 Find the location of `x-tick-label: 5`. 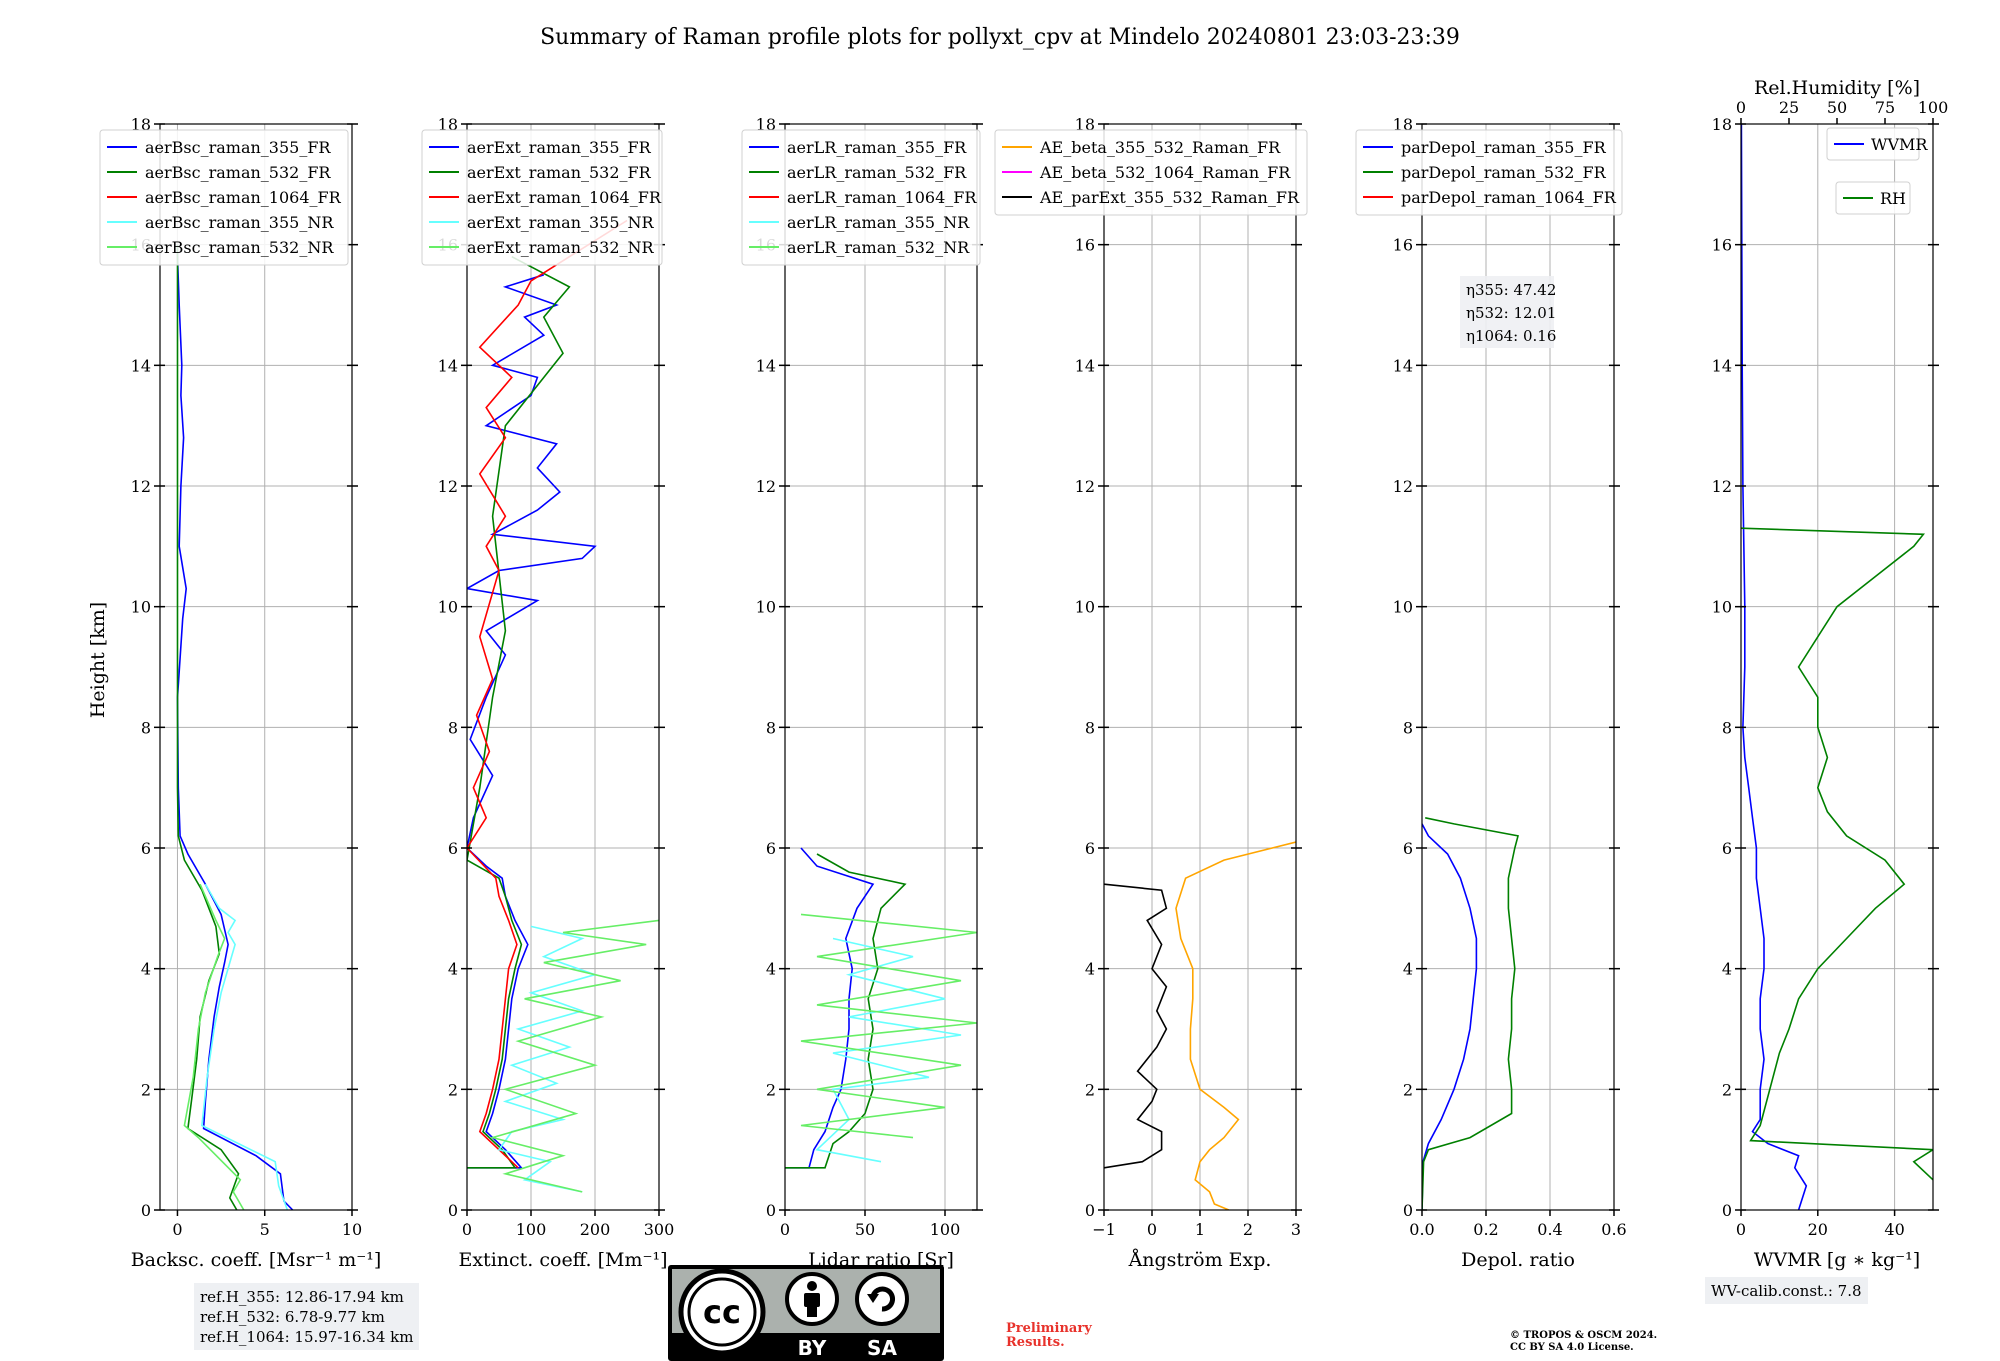

x-tick-label: 5 is located at coordinates (265, 1229).